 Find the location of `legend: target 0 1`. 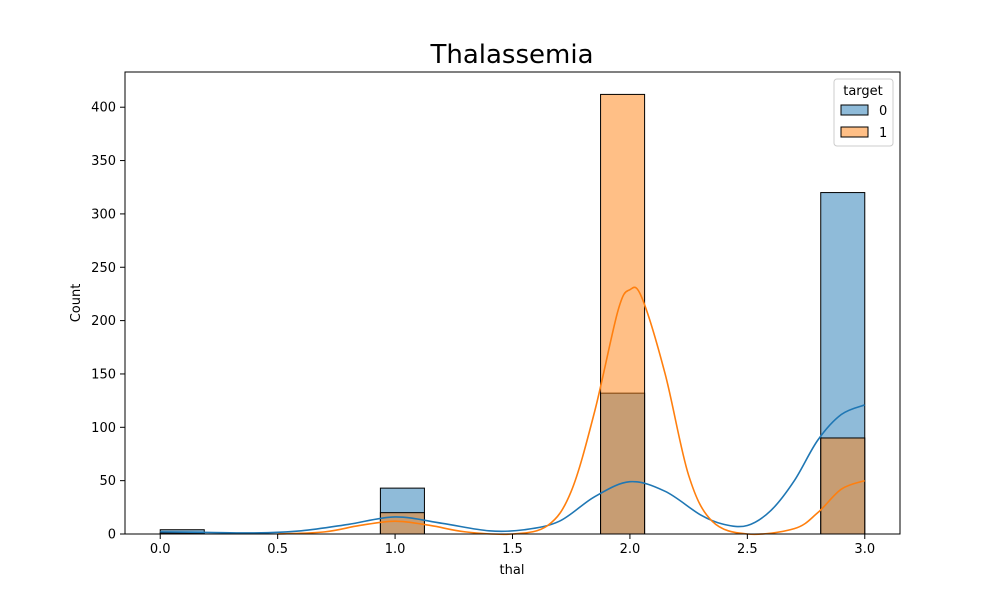

legend: target 0 1 is located at coordinates (863, 112).